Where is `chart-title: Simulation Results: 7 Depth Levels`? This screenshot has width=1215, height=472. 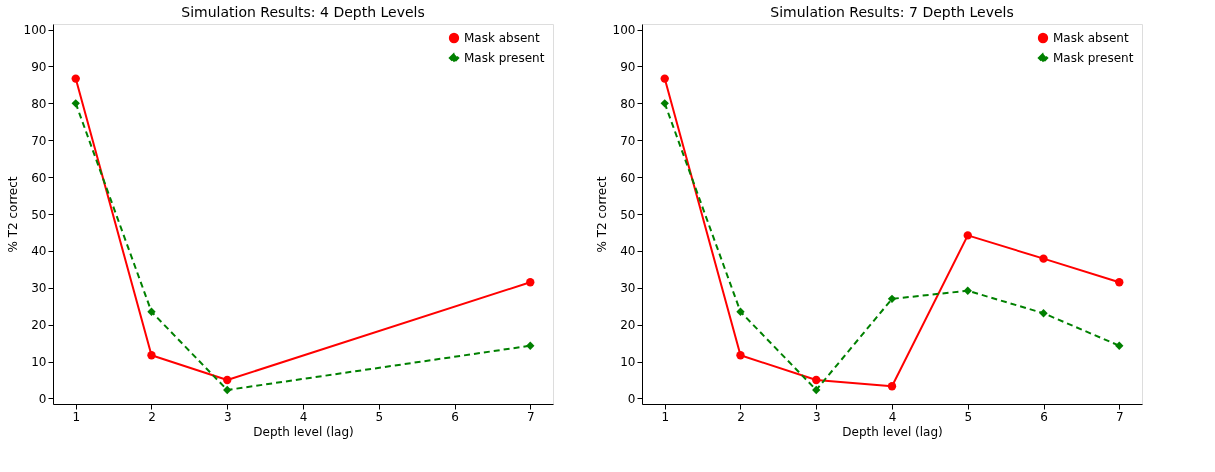 chart-title: Simulation Results: 7 Depth Levels is located at coordinates (892, 11).